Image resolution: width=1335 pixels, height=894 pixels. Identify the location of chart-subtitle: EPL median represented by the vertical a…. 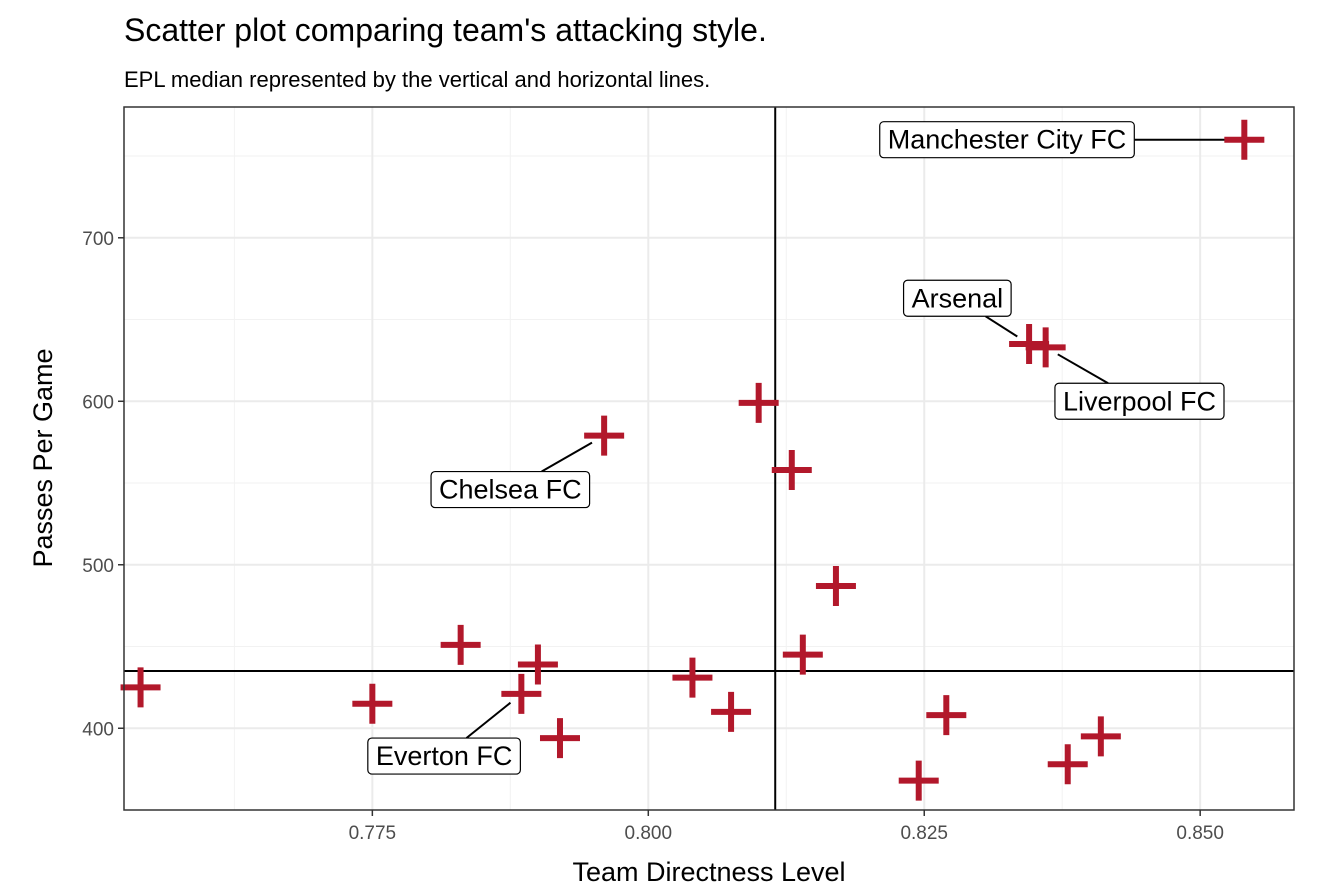
(417, 79).